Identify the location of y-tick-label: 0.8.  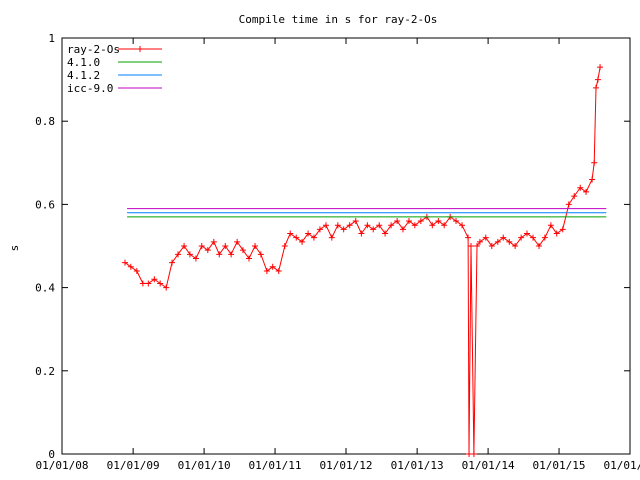
(45, 121).